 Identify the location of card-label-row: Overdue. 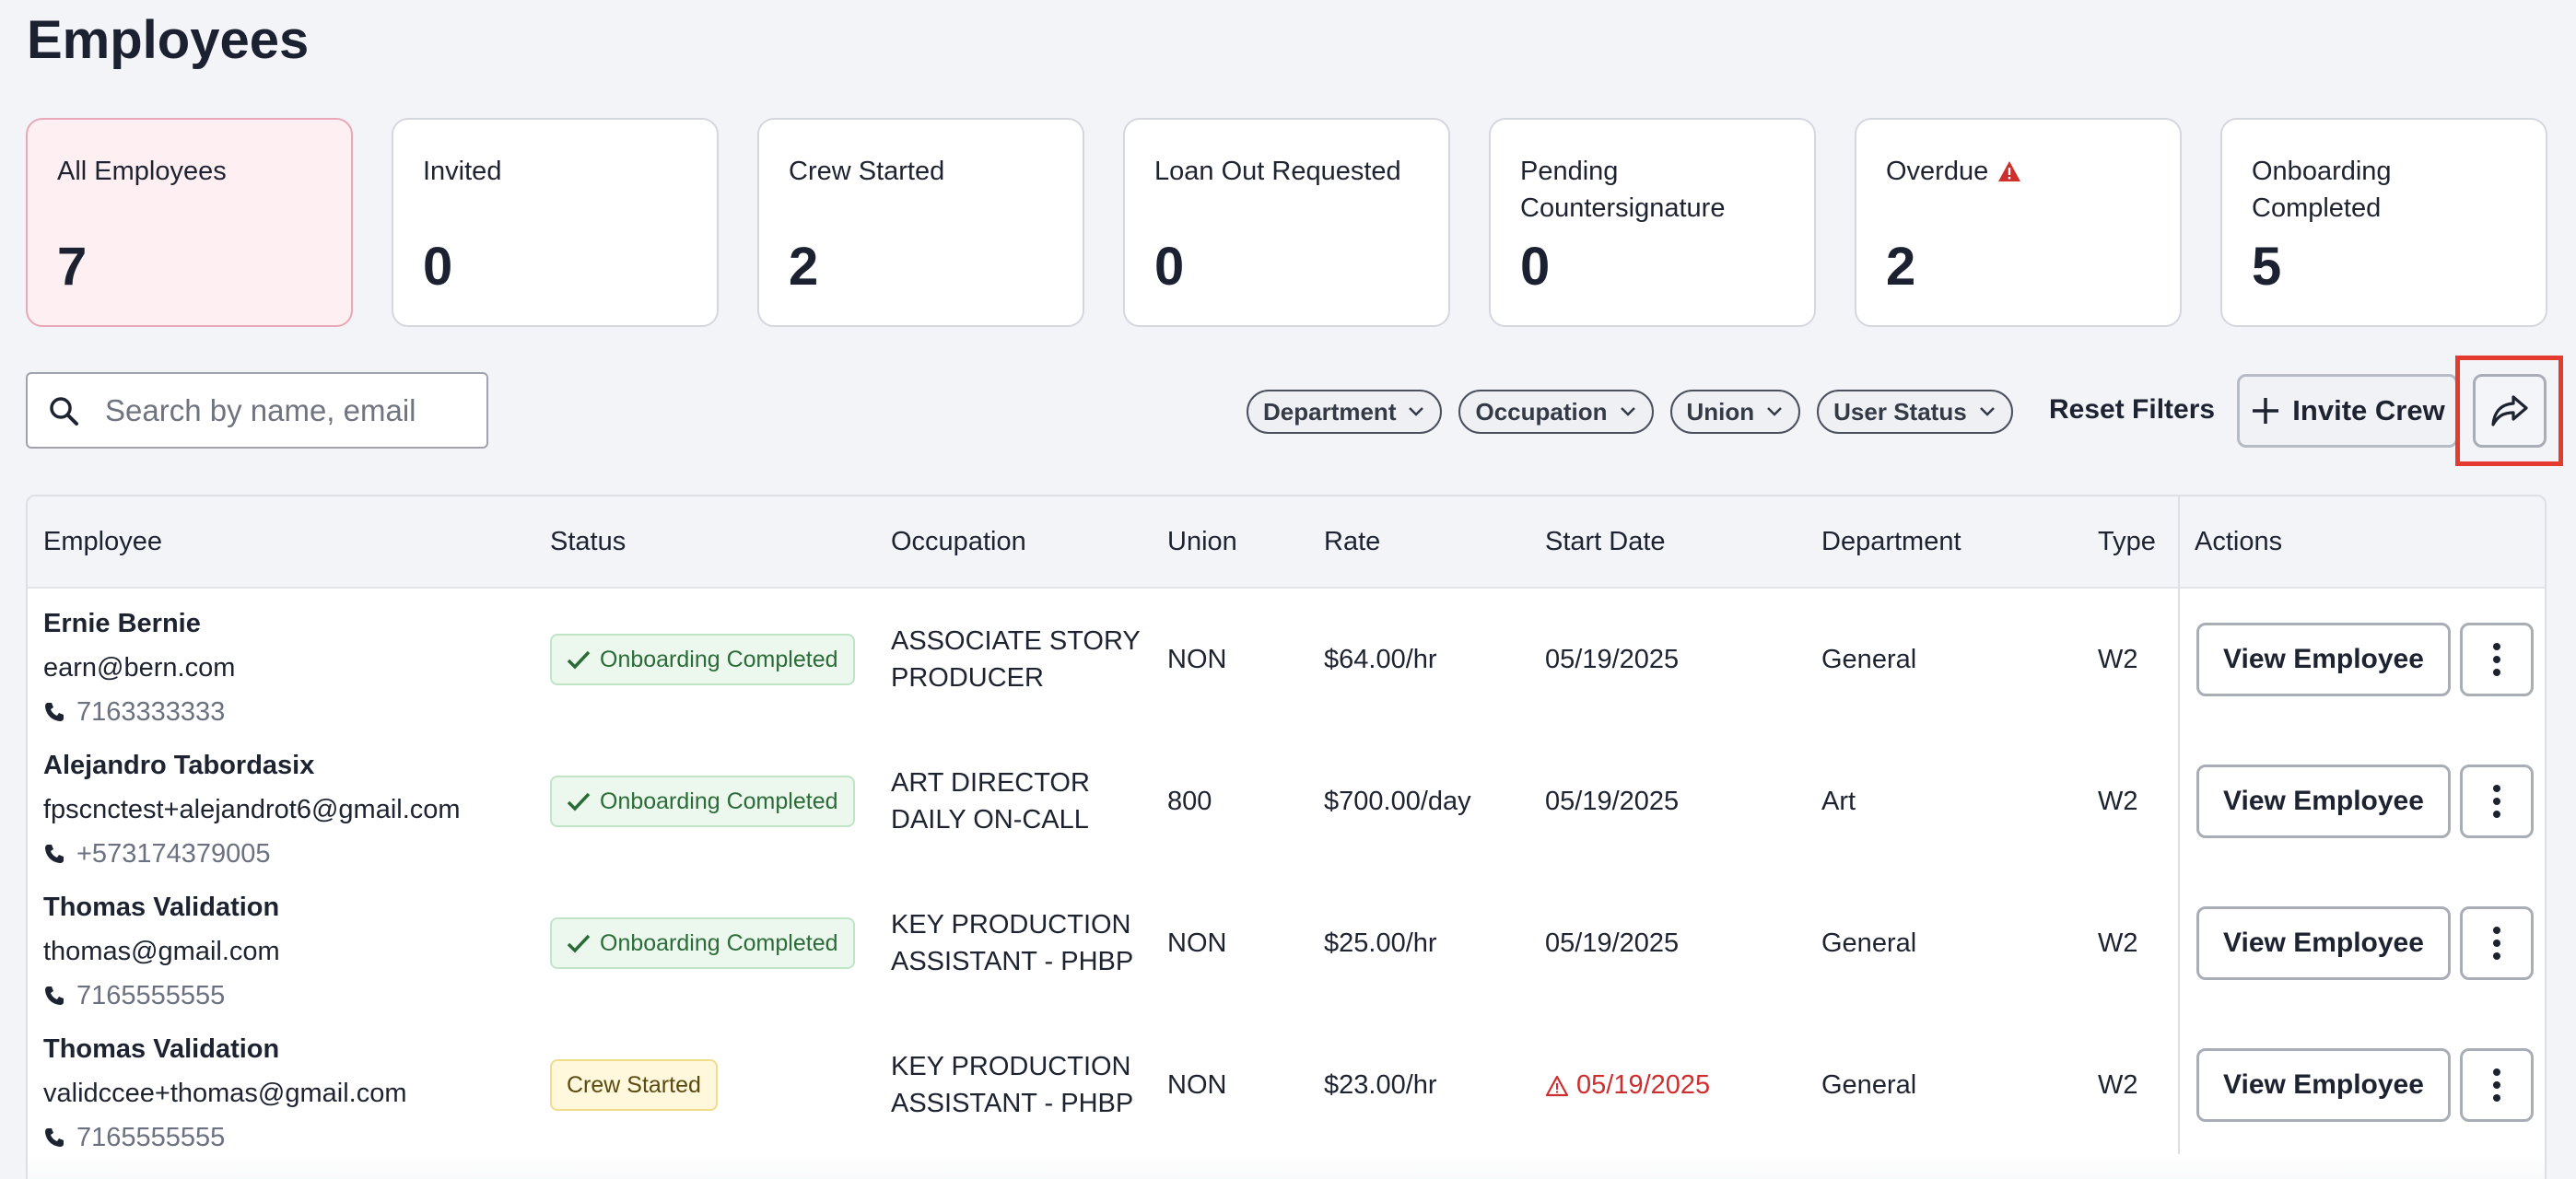
(2018, 171).